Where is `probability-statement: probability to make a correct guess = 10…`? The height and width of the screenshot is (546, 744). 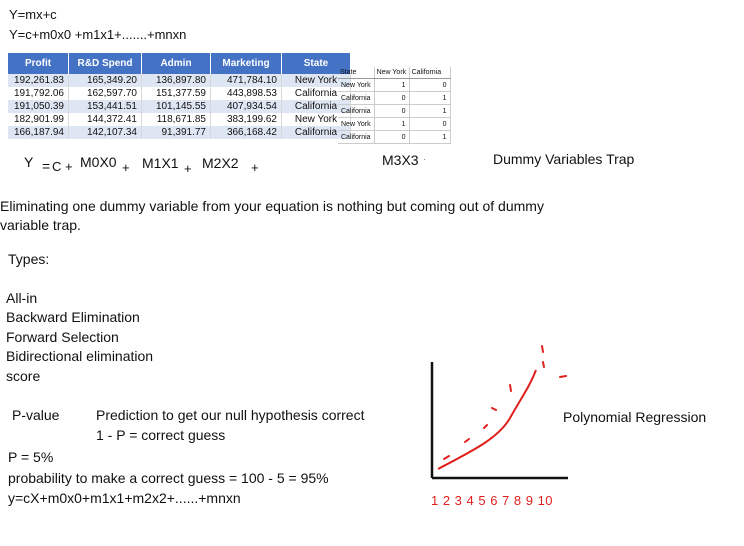
probability-statement: probability to make a correct guess = 10… is located at coordinates (168, 478).